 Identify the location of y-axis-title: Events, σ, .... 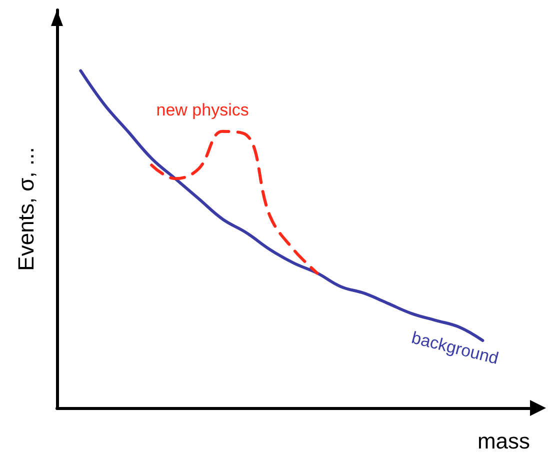
(26, 209).